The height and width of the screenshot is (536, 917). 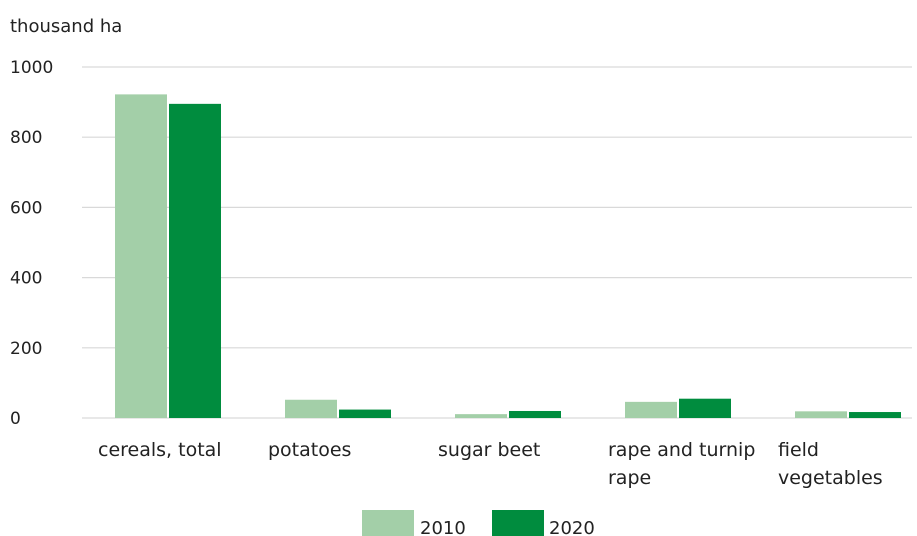 I want to click on legend-swatch-2020, so click(x=518, y=523).